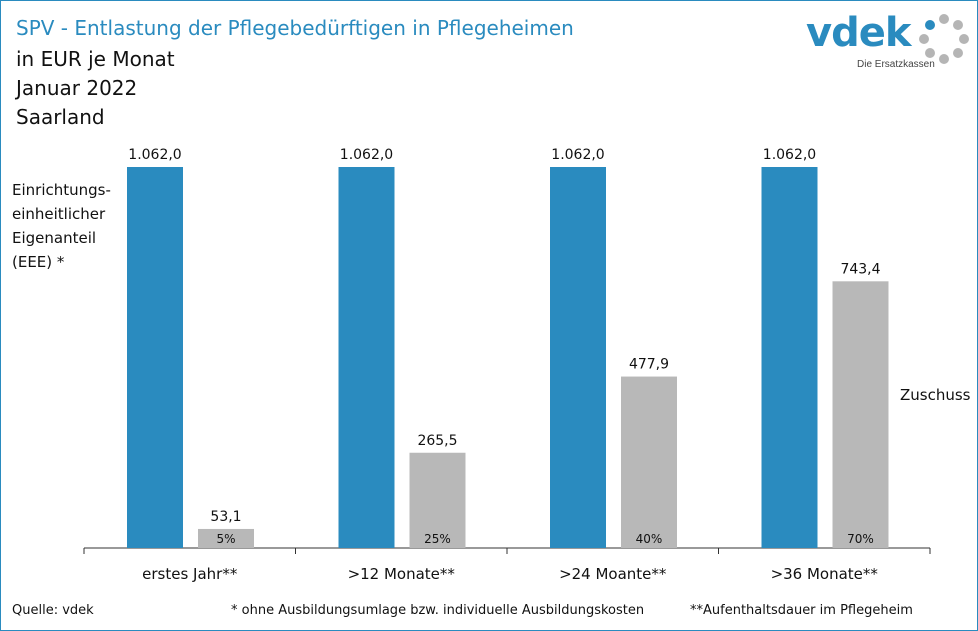 The height and width of the screenshot is (631, 978). What do you see at coordinates (649, 539) in the screenshot?
I see `zuschuss-percent-label: 40%` at bounding box center [649, 539].